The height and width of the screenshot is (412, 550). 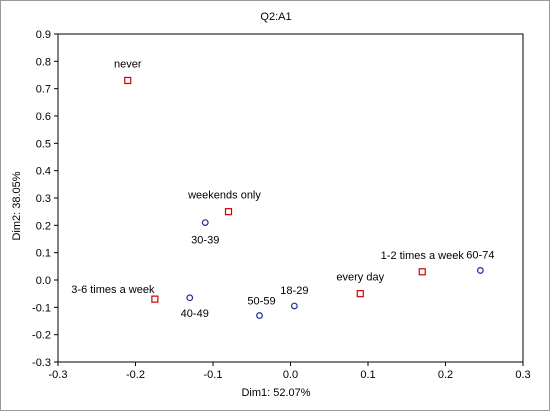 I want to click on point-label: every day, so click(x=360, y=278).